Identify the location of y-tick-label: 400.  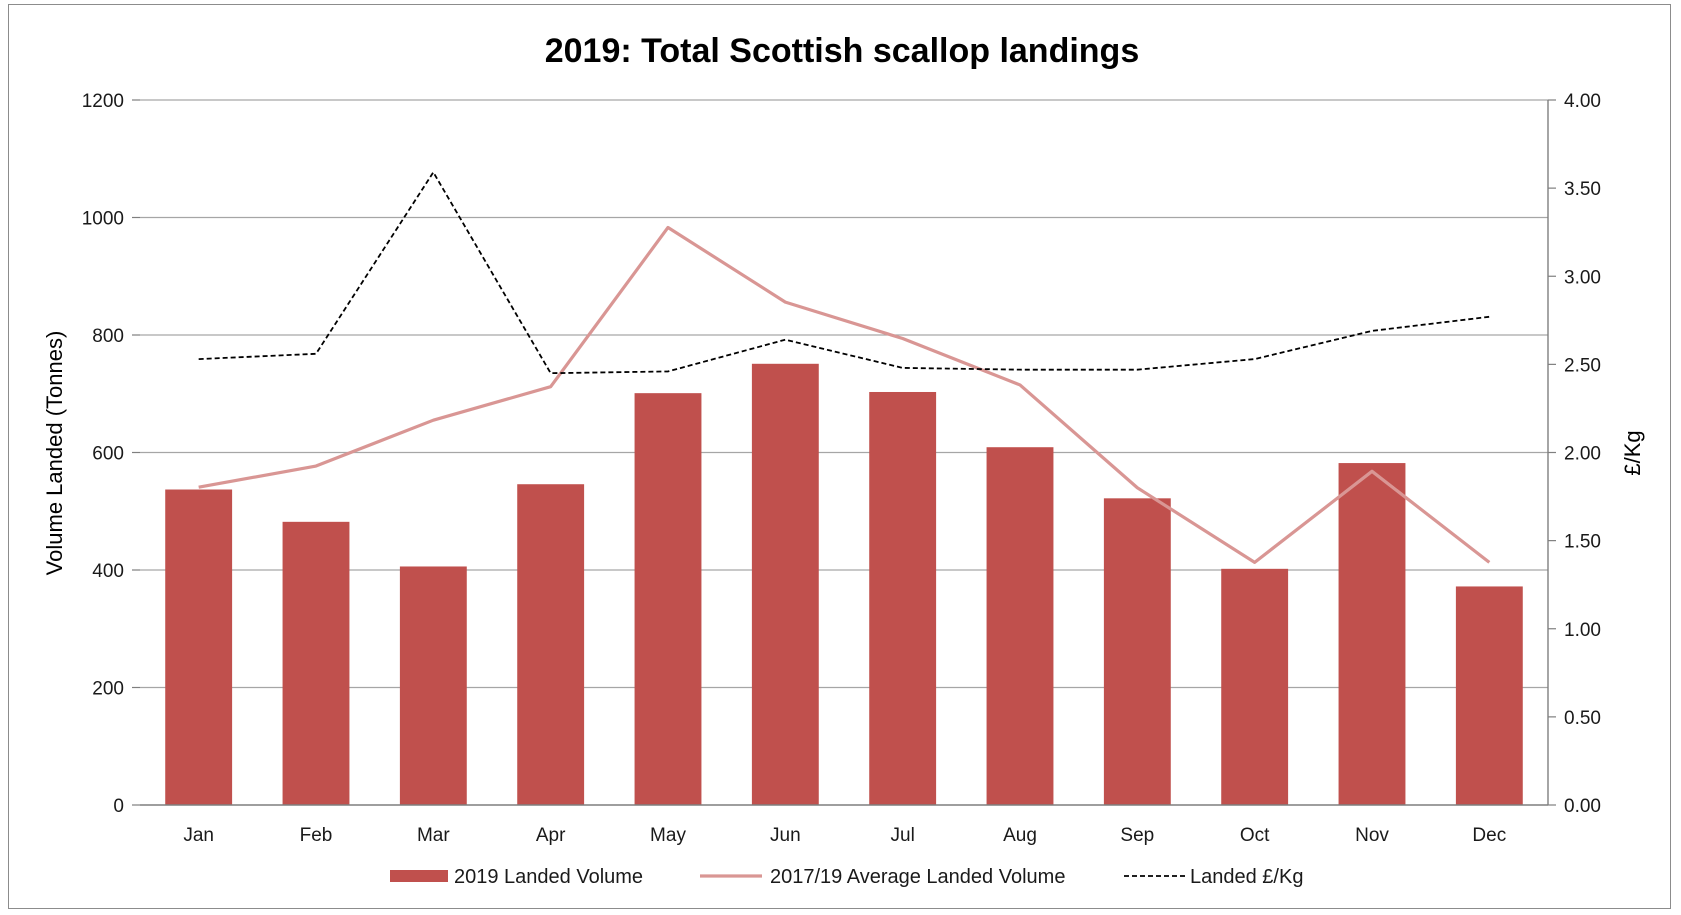
(108, 571).